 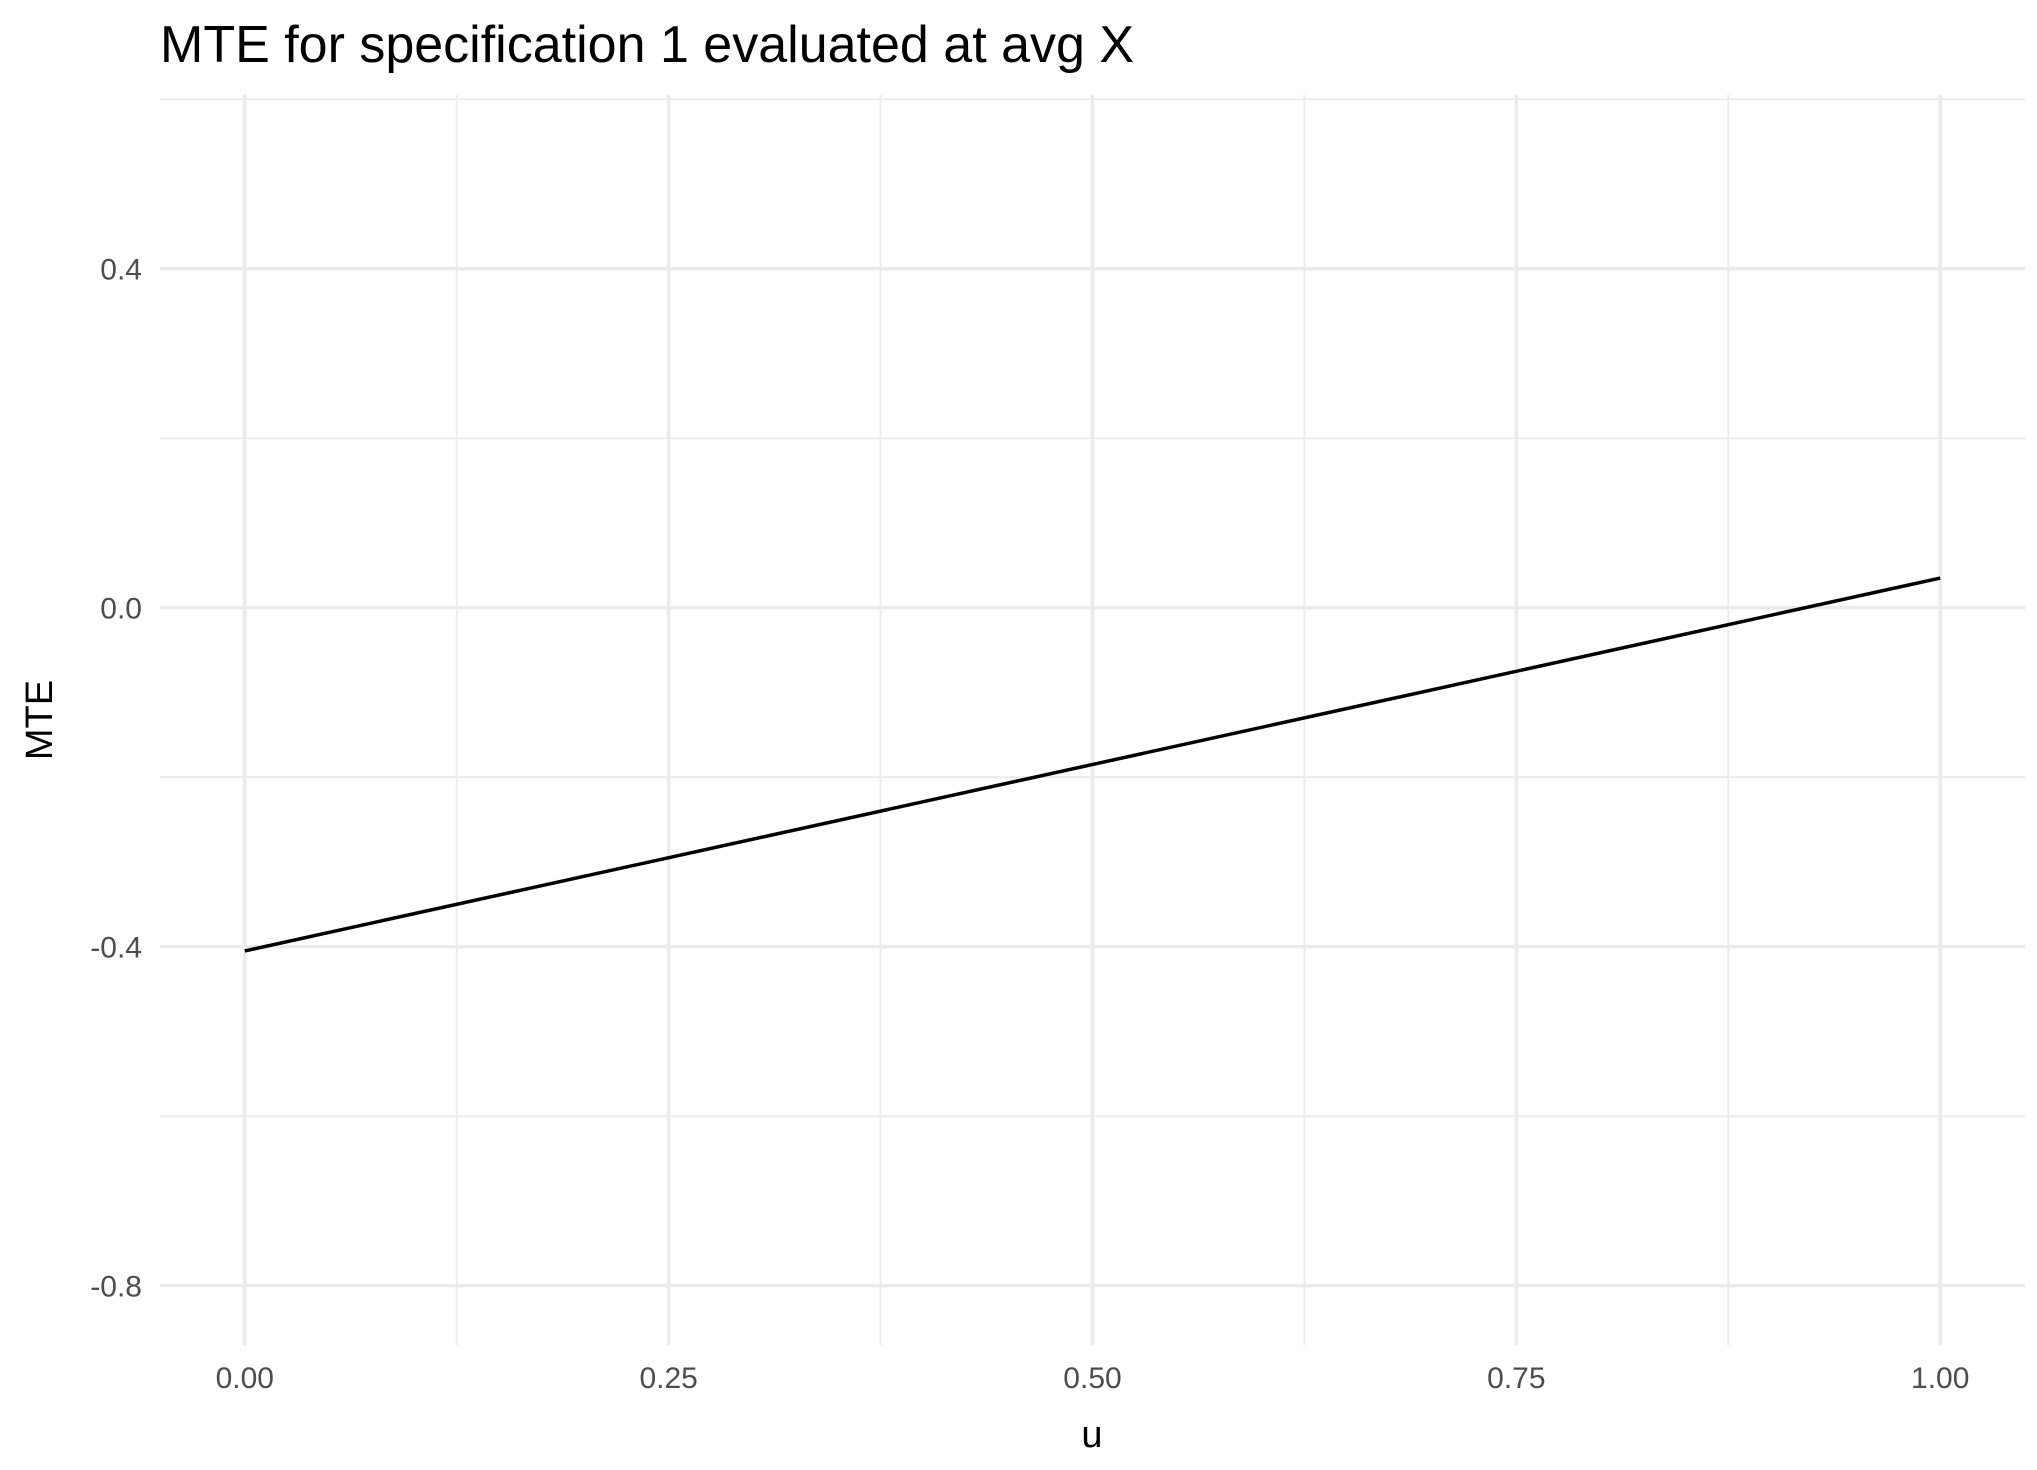 I want to click on y-tick-label: 0.4, so click(x=121, y=270).